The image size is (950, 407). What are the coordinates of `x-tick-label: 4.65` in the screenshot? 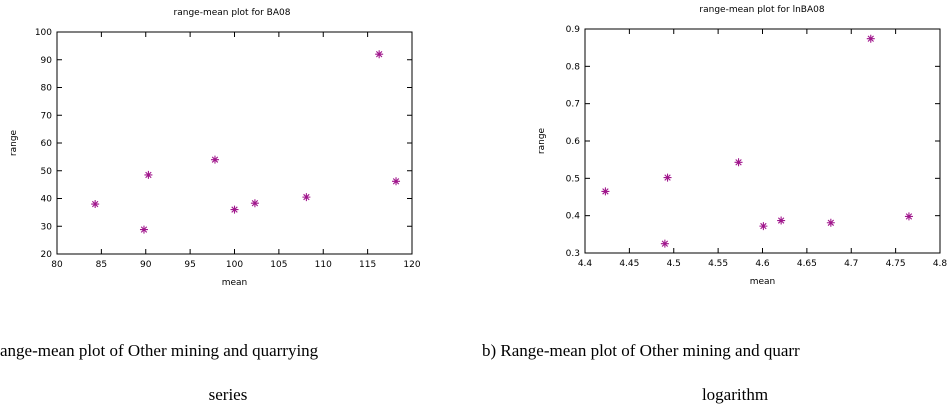 It's located at (807, 264).